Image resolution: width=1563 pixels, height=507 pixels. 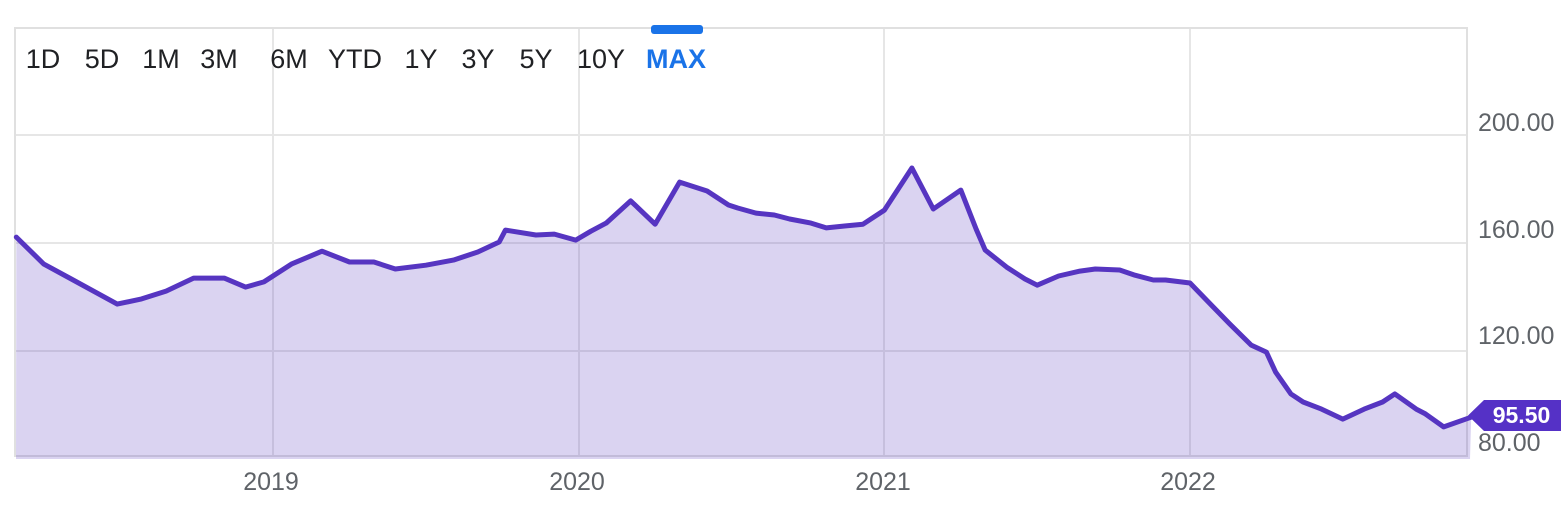 What do you see at coordinates (161, 59) in the screenshot?
I see `tab-1m: 1M` at bounding box center [161, 59].